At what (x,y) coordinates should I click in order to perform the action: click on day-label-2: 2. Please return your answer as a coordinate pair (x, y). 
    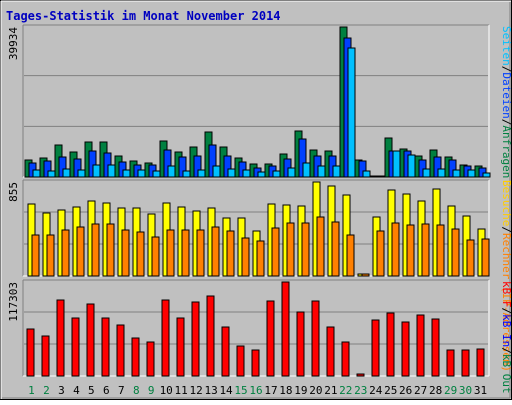
    Looking at the image, I should click on (46, 390).